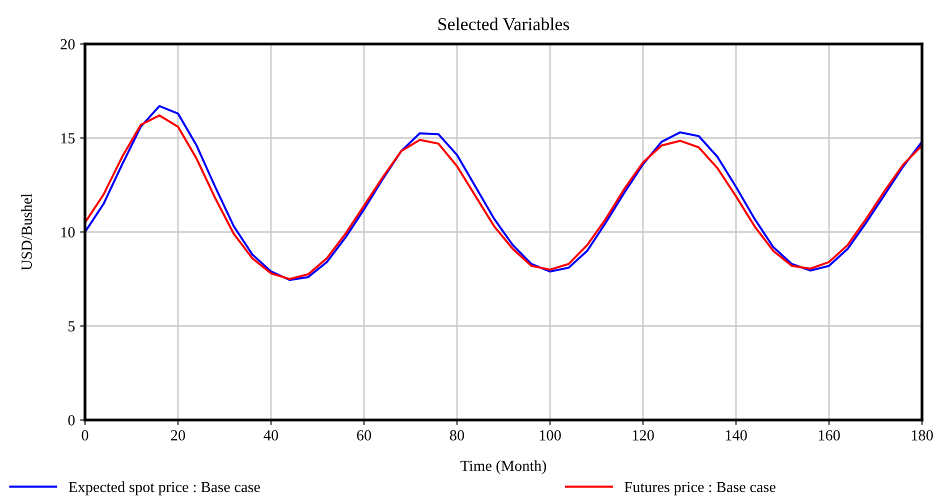 Image resolution: width=936 pixels, height=504 pixels. I want to click on legend-label: Futures price : Base case, so click(700, 489).